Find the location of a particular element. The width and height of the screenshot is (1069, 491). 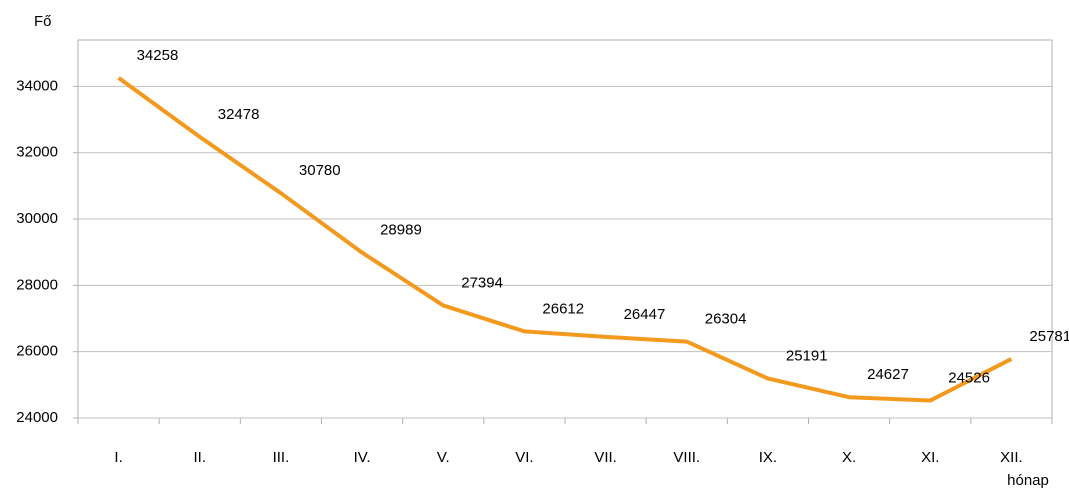

x-tick-label: XII. is located at coordinates (1011, 457).